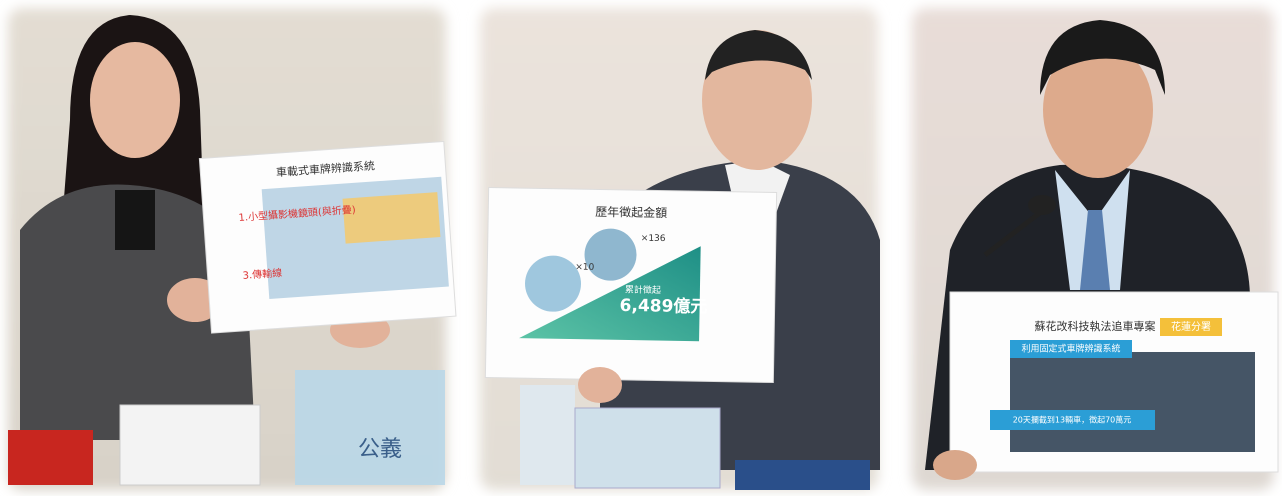  What do you see at coordinates (370, 427) in the screenshot?
I see `gift-bag` at bounding box center [370, 427].